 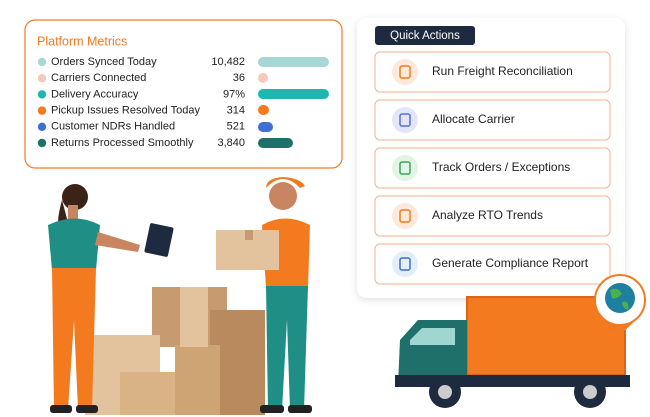 I want to click on action-label: Run Freight Reconciliation, so click(x=502, y=71).